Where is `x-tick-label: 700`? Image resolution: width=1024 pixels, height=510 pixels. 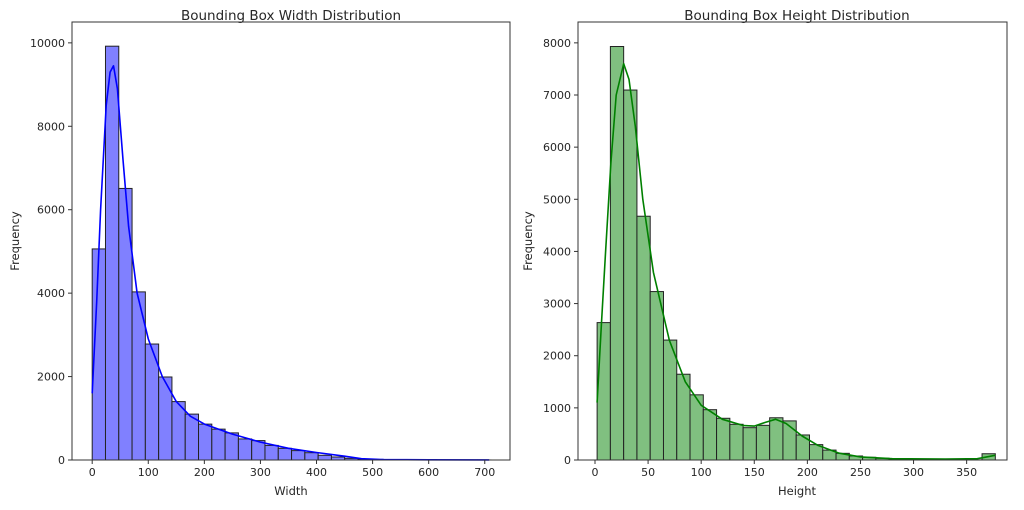 x-tick-label: 700 is located at coordinates (484, 472).